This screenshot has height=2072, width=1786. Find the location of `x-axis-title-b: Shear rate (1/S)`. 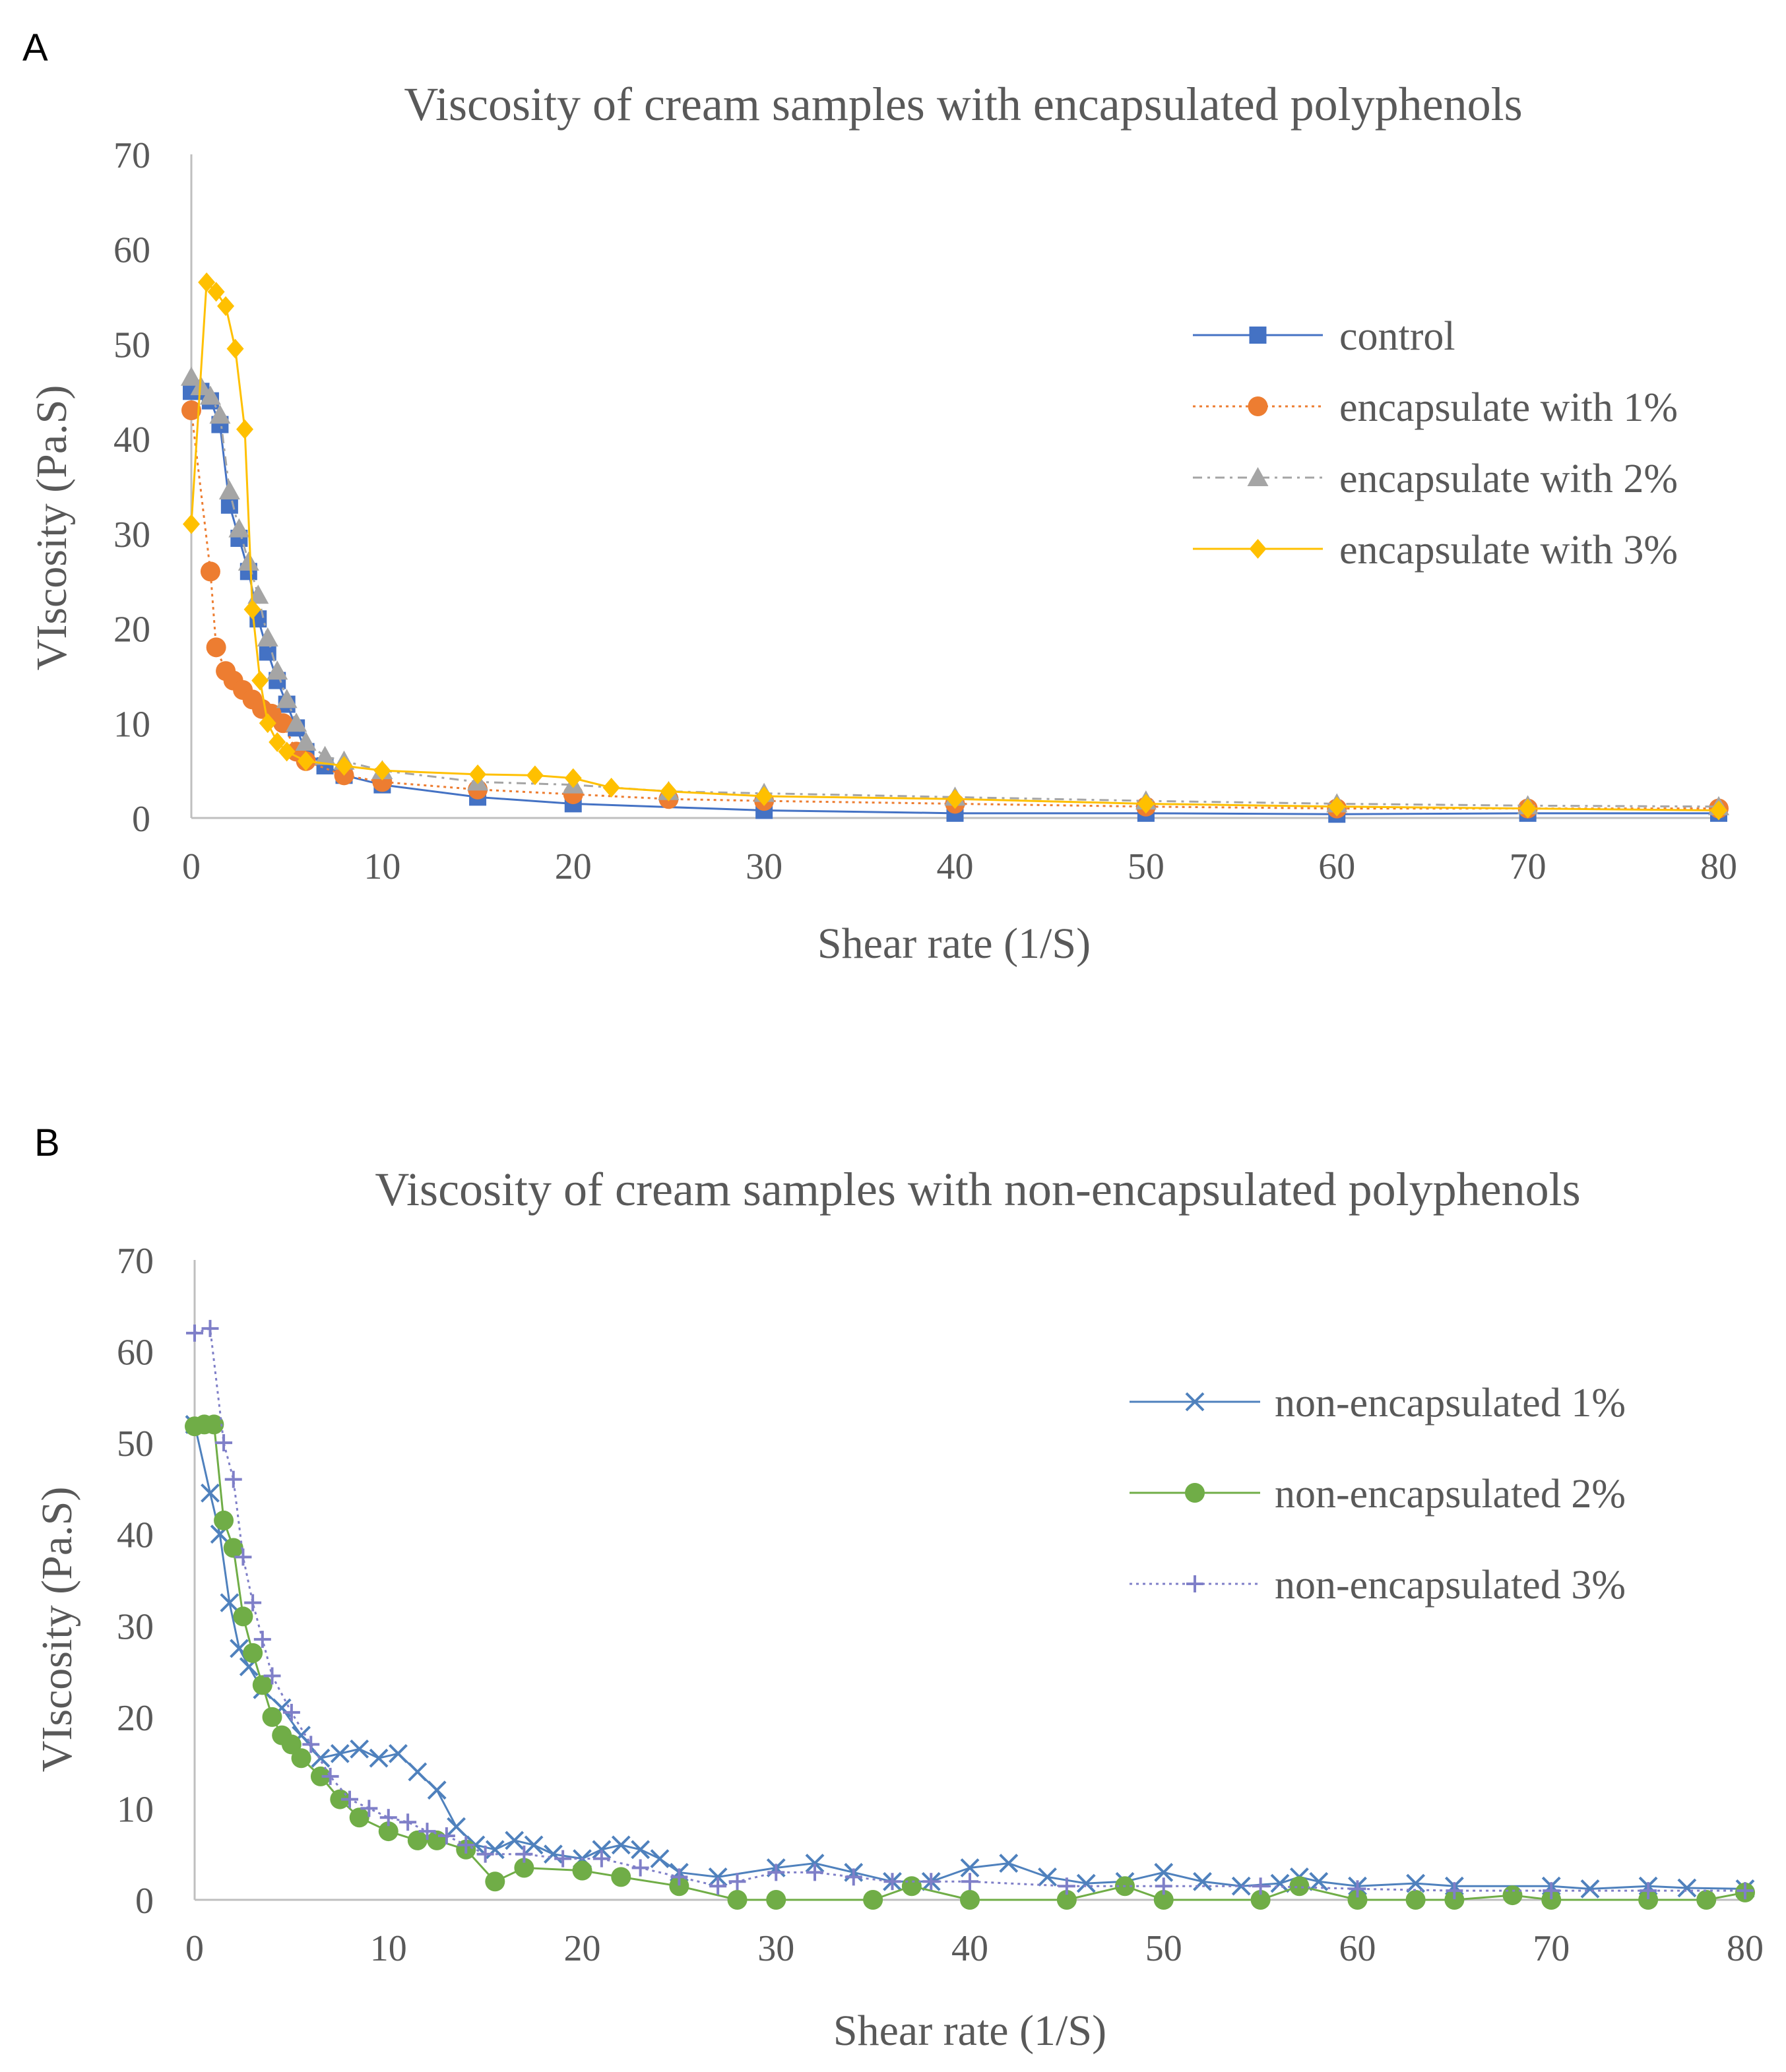

x-axis-title-b: Shear rate (1/S) is located at coordinates (970, 2031).